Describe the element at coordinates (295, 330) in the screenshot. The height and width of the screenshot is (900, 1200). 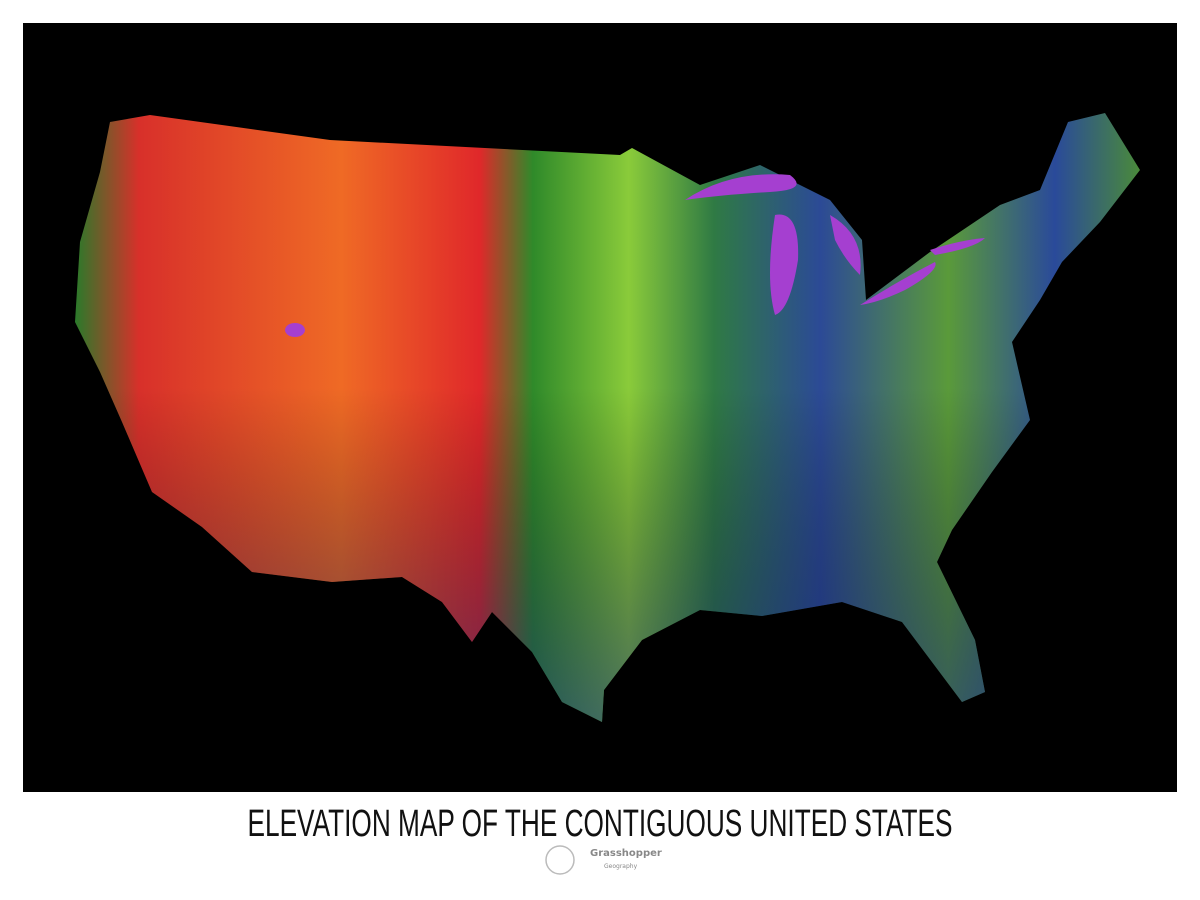
I see `great-salt-lake` at that location.